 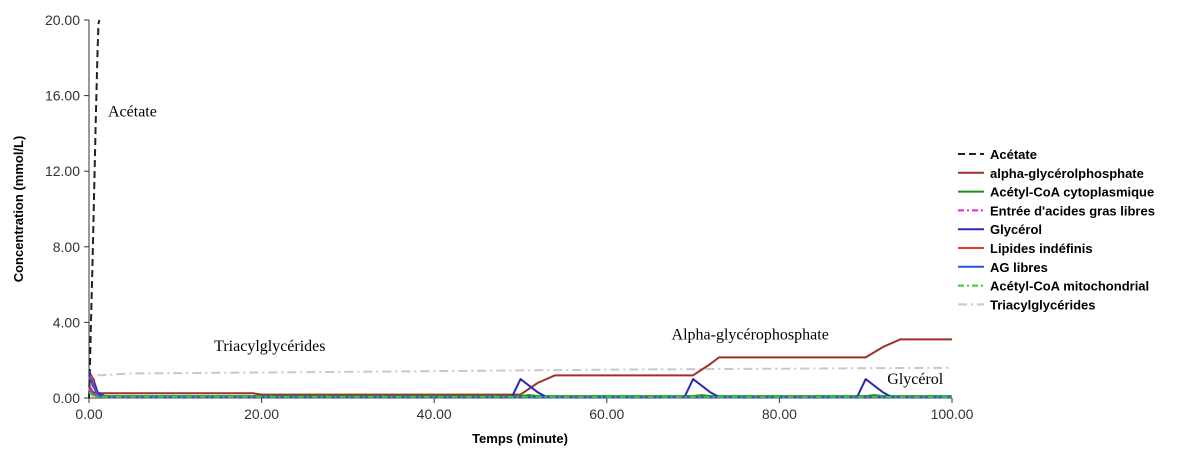 I want to click on legend-label: Lipides indéfinis, so click(x=1041, y=248).